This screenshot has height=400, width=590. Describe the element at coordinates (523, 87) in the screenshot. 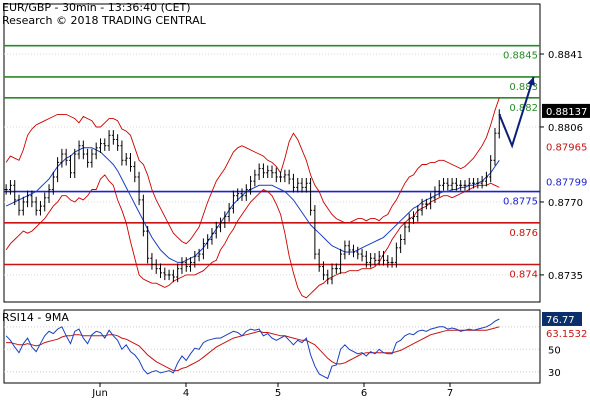

I see `level-label: 0.883` at that location.